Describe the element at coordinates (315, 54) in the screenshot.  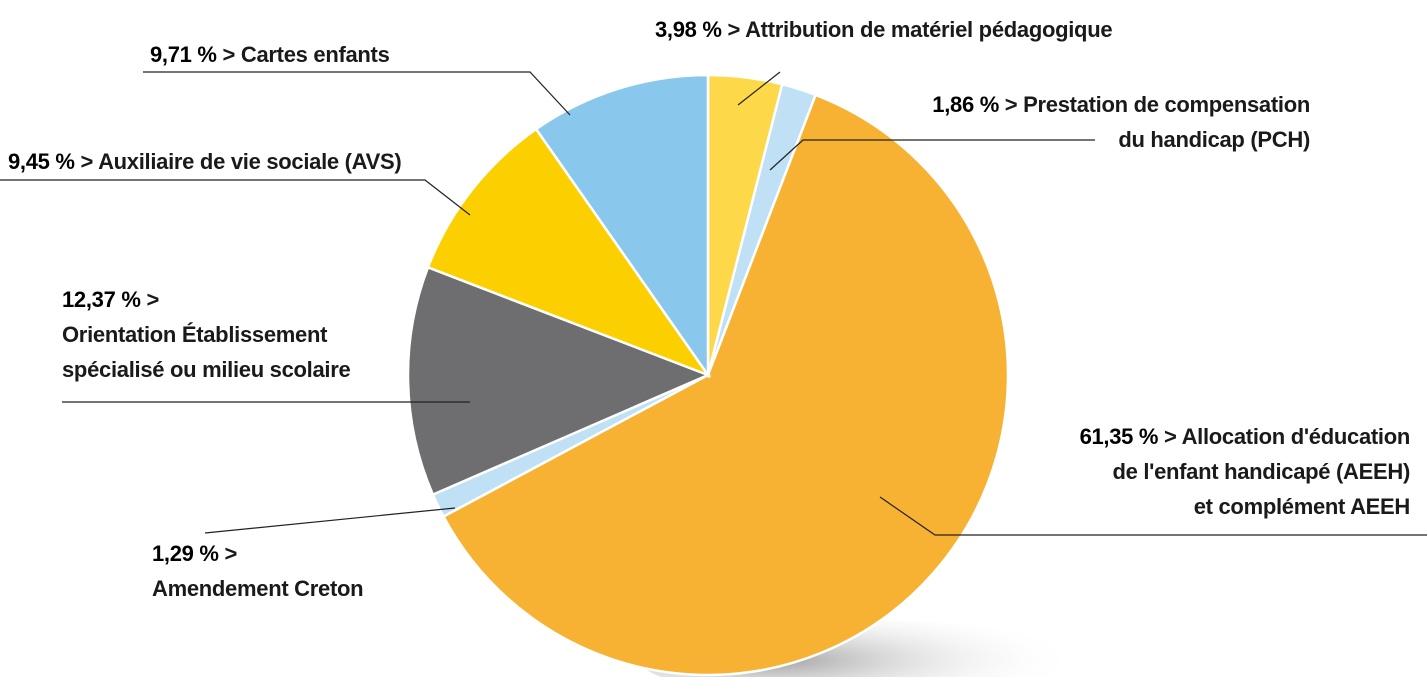
I see `category-label: Cartes enfants` at that location.